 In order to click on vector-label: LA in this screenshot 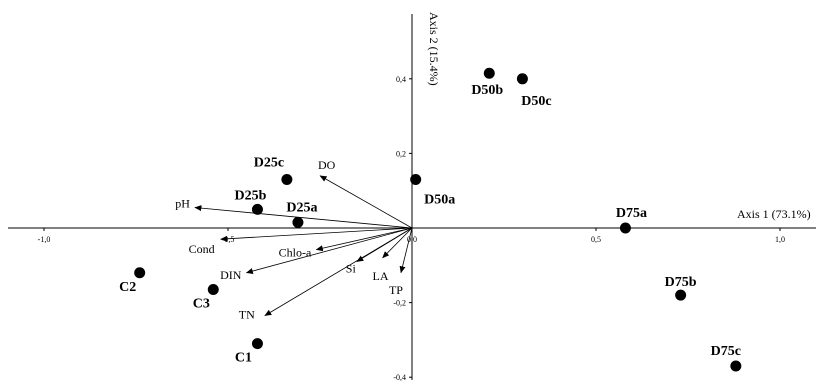, I will do `click(381, 276)`.